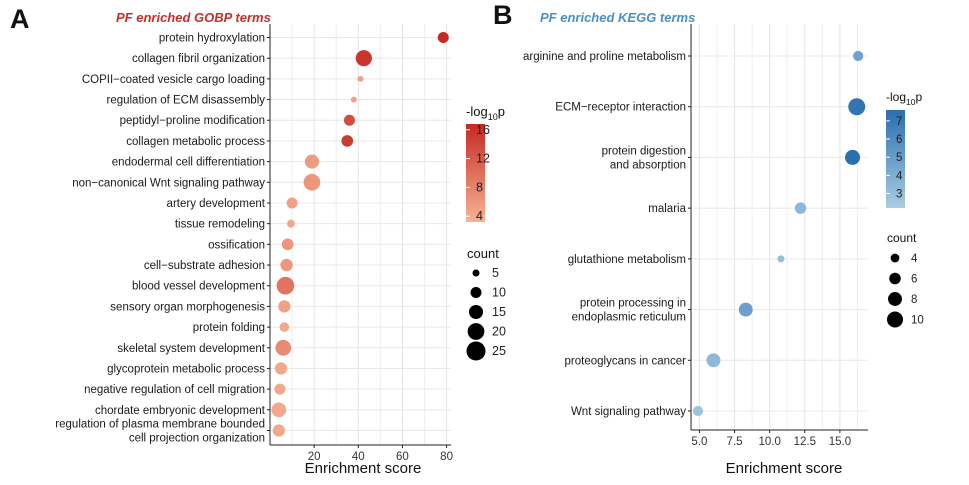  I want to click on panel-a-term-label: chordate embryonic development, so click(180, 411).